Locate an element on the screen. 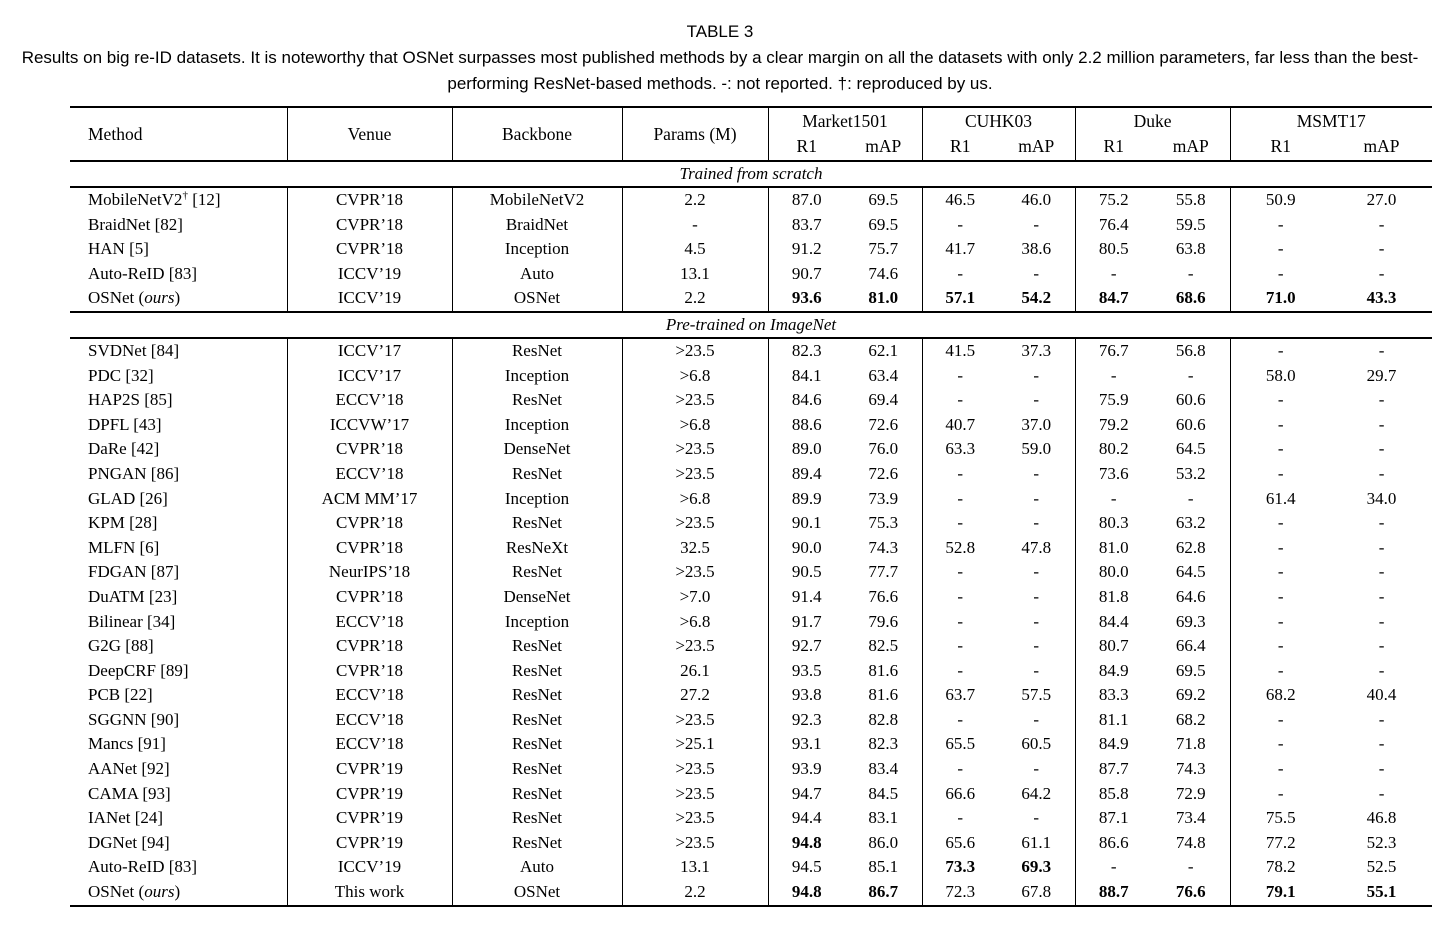 This screenshot has width=1440, height=929. params-cell: >7.0 is located at coordinates (694, 597).